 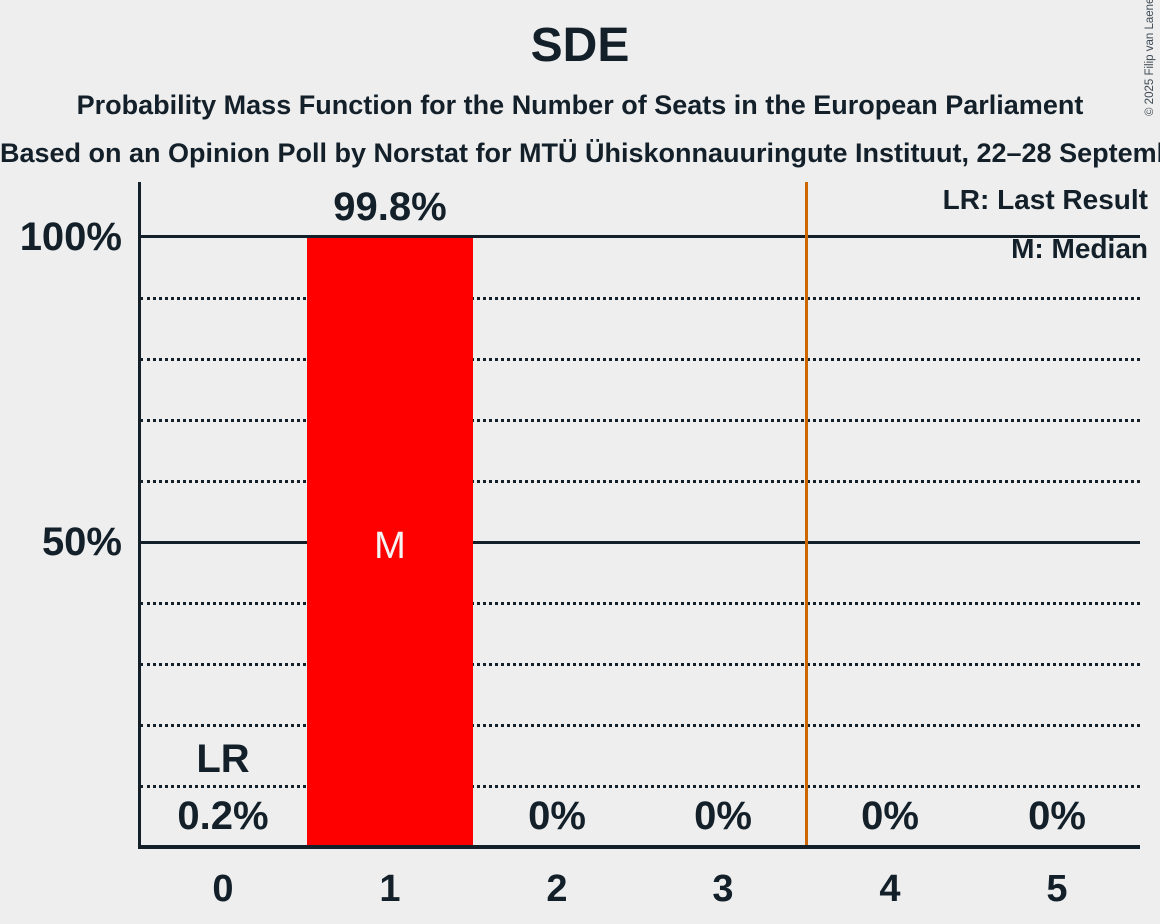 What do you see at coordinates (640, 236) in the screenshot?
I see `gridline-100pct` at bounding box center [640, 236].